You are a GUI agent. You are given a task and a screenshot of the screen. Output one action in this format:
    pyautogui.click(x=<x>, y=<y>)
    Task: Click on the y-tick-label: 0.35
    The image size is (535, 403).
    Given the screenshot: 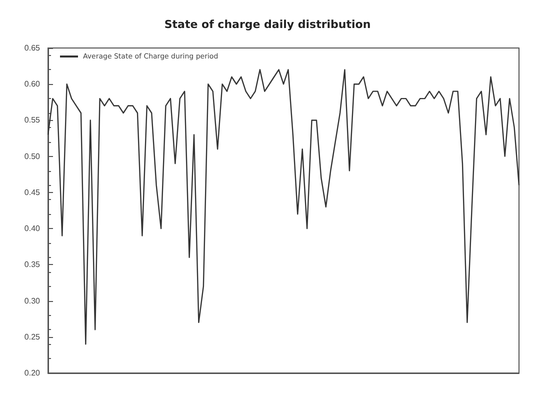 What is the action you would take?
    pyautogui.click(x=32, y=265)
    